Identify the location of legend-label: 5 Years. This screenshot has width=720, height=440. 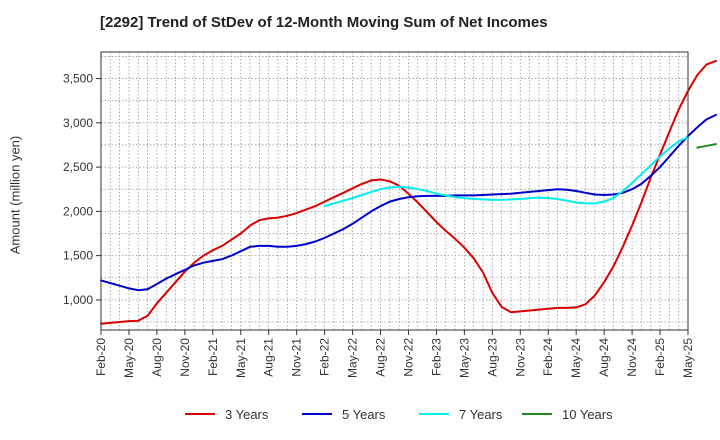
(364, 414).